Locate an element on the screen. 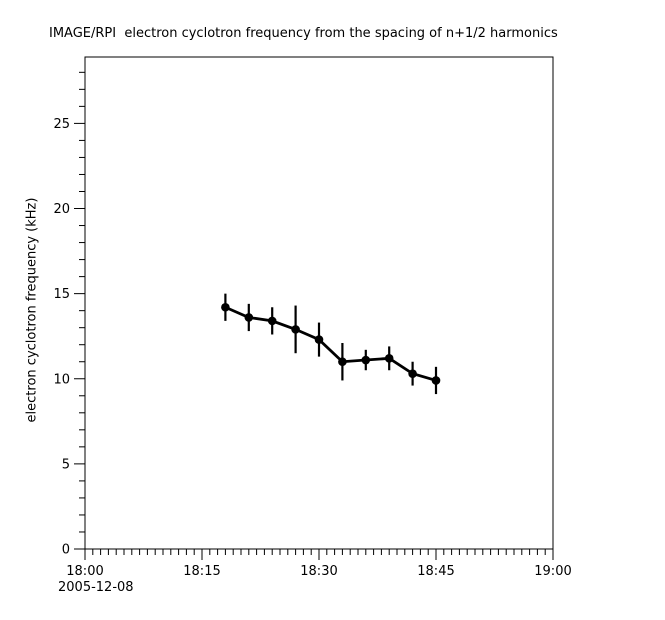  x-axis-date-label: 2005-12-08 is located at coordinates (96, 587).